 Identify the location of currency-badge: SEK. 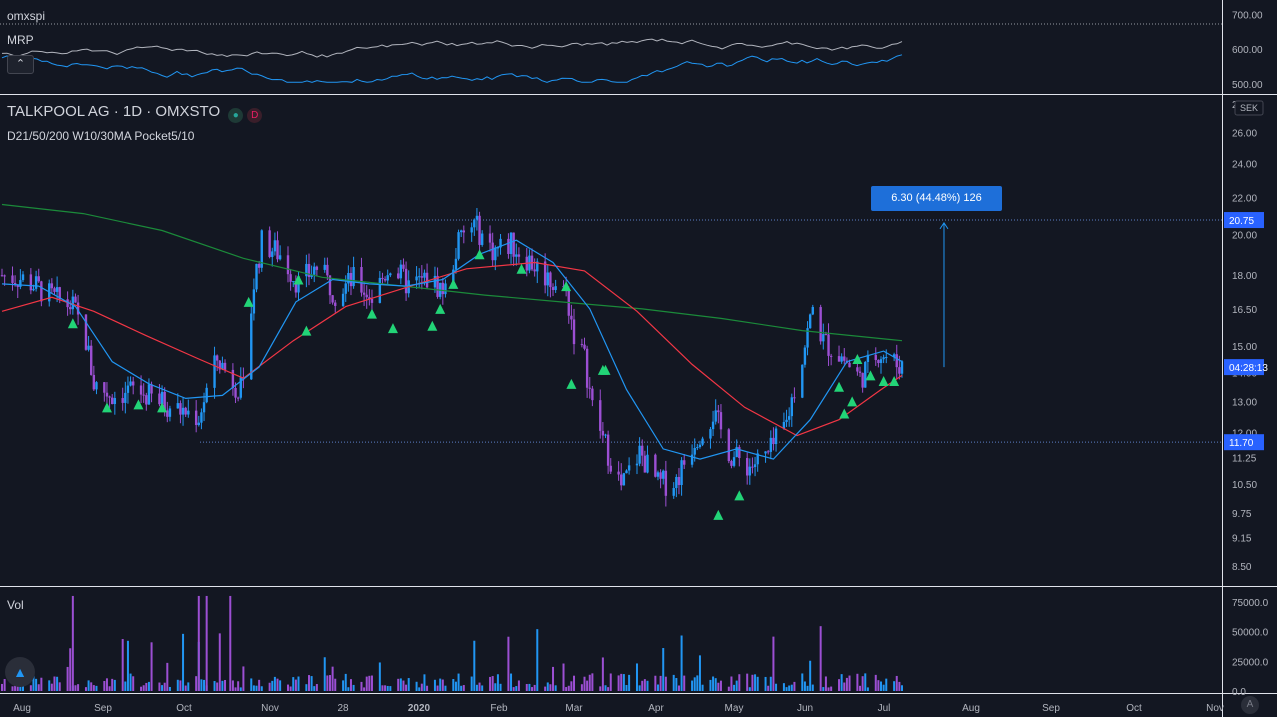
(1249, 108).